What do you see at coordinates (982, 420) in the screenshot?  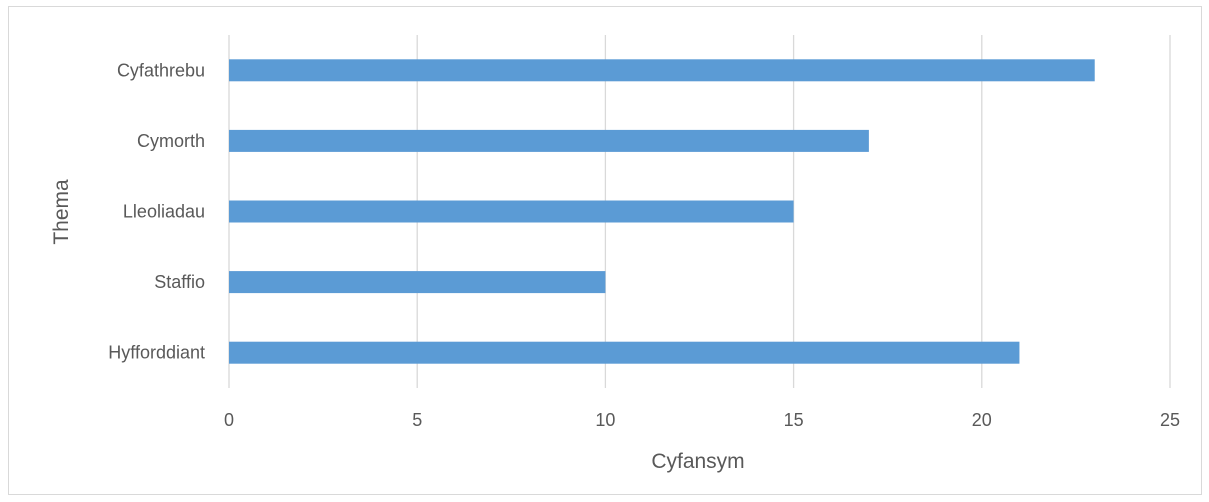 I see `x-tick-label: 20` at bounding box center [982, 420].